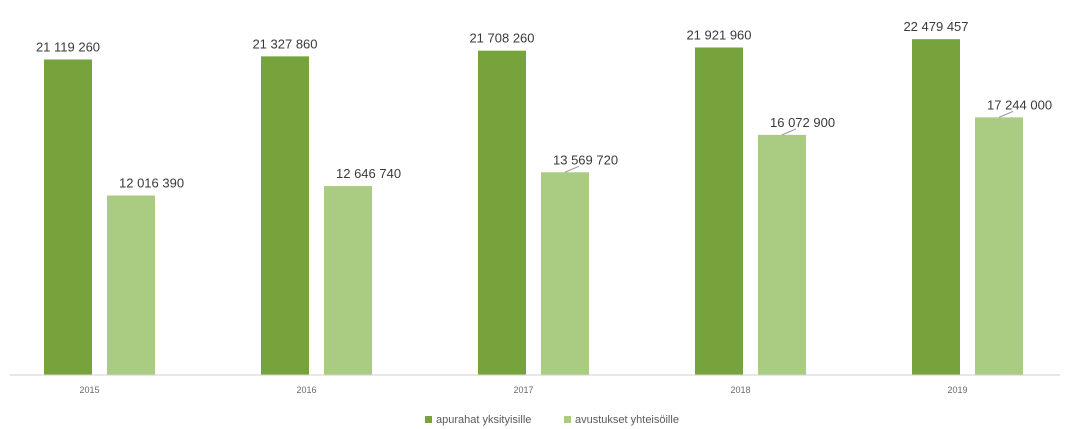 The height and width of the screenshot is (429, 1070). I want to click on leader-line-2019, so click(1006, 114).